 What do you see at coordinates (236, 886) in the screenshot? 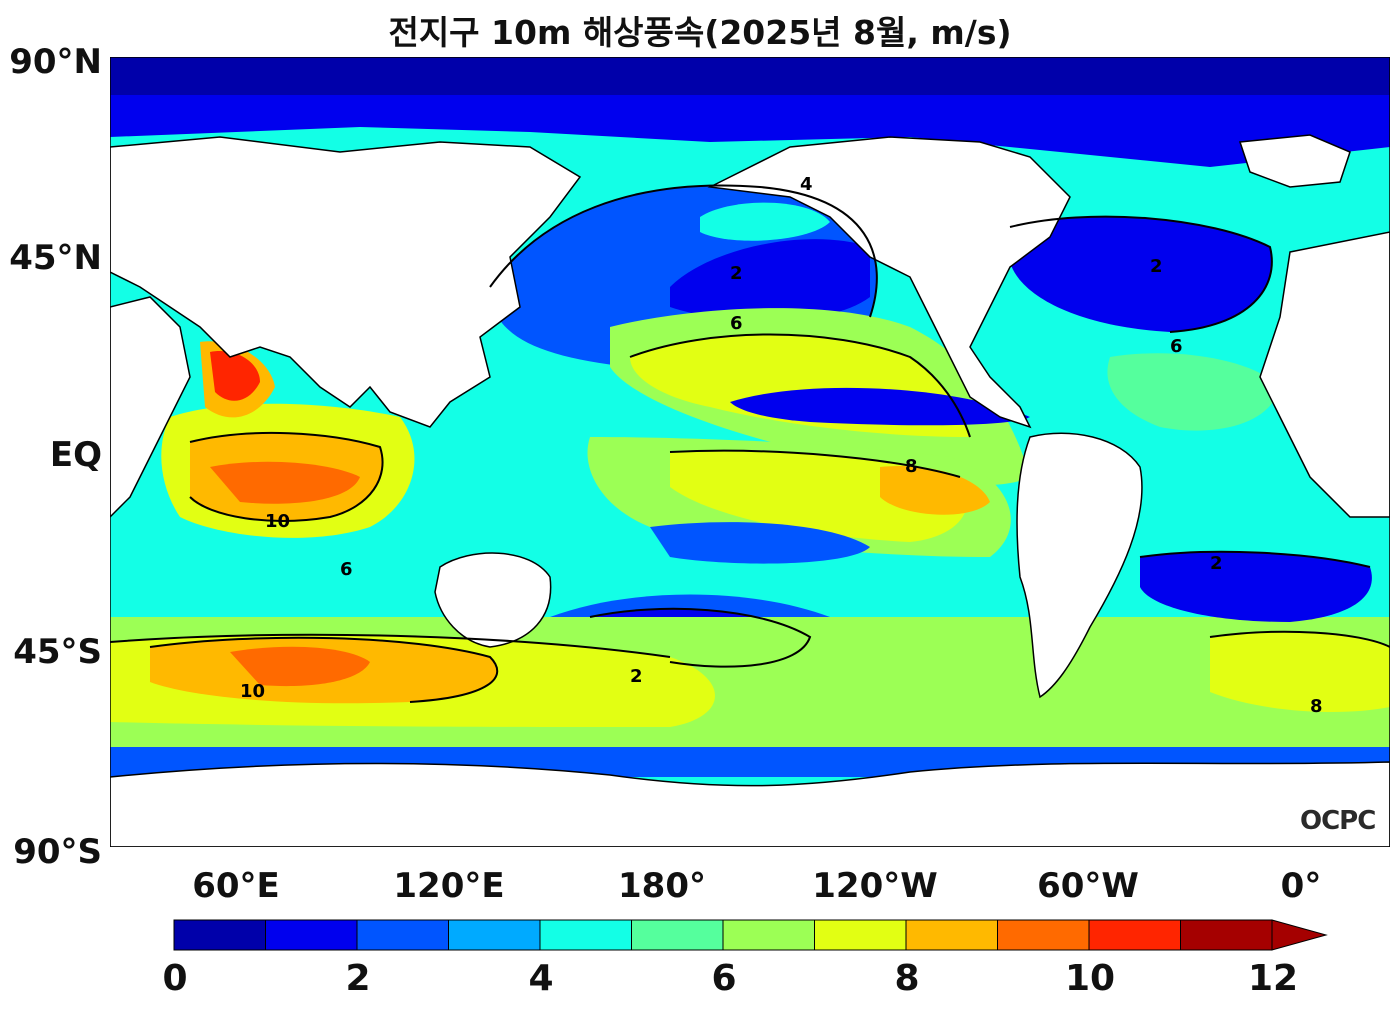
I see `lon-label-60e: 60°E` at bounding box center [236, 886].